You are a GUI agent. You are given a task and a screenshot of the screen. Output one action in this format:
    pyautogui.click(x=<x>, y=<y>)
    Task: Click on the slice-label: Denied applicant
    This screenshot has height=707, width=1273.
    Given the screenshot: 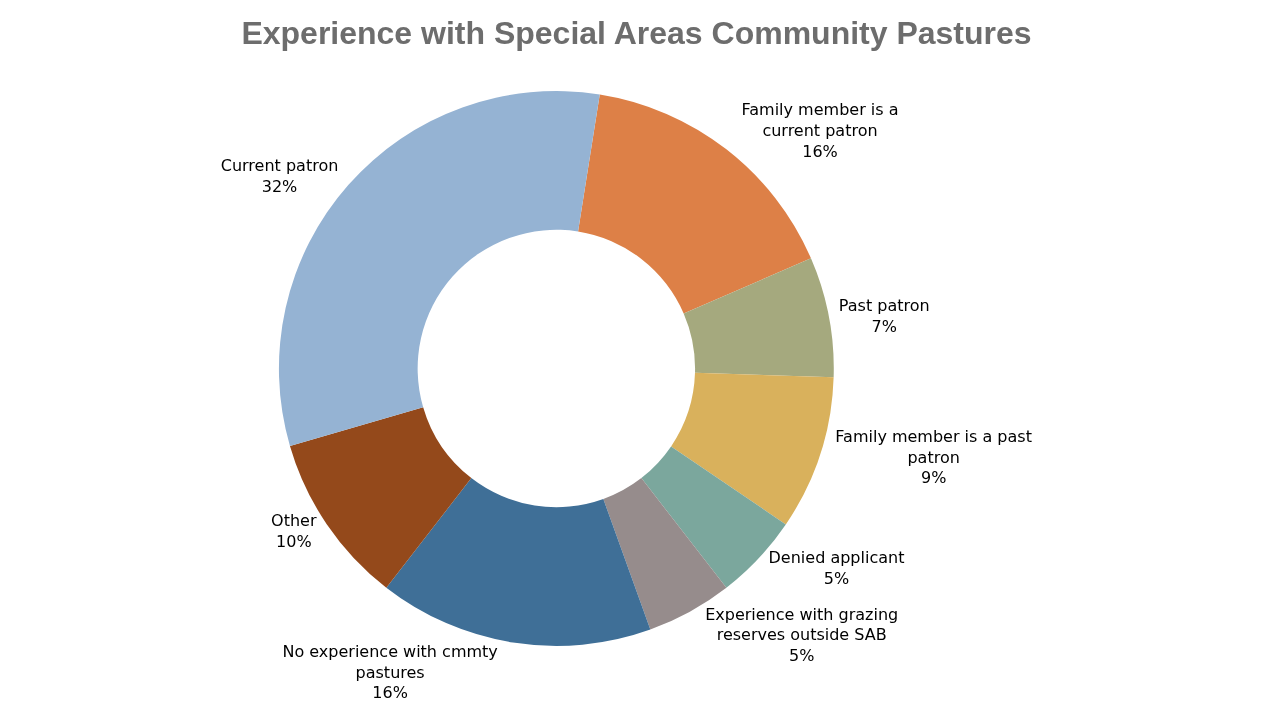 What is the action you would take?
    pyautogui.click(x=836, y=557)
    